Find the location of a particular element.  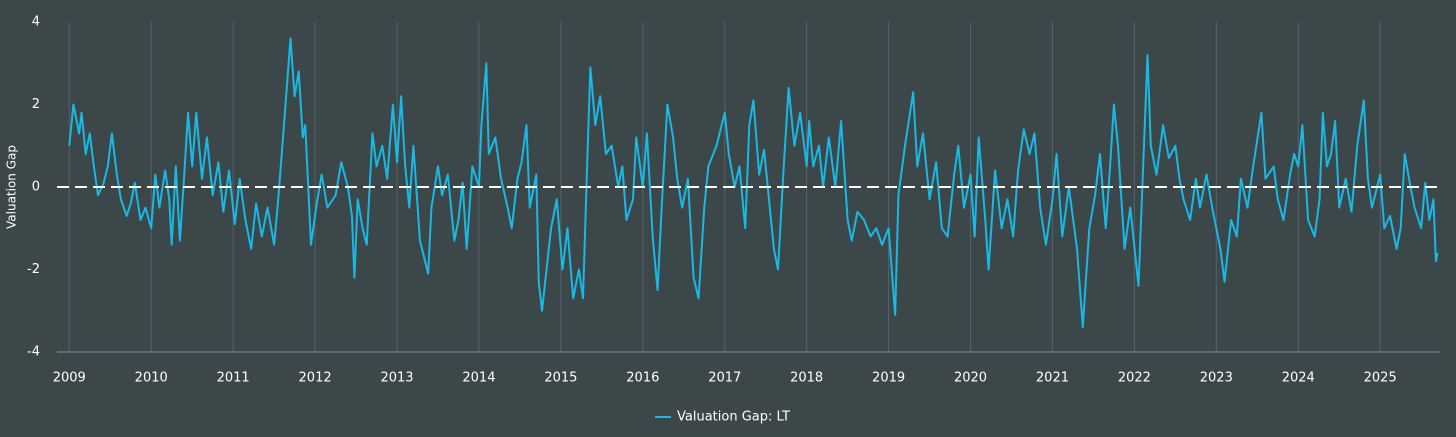

x-tick-label: 2016 is located at coordinates (642, 378).